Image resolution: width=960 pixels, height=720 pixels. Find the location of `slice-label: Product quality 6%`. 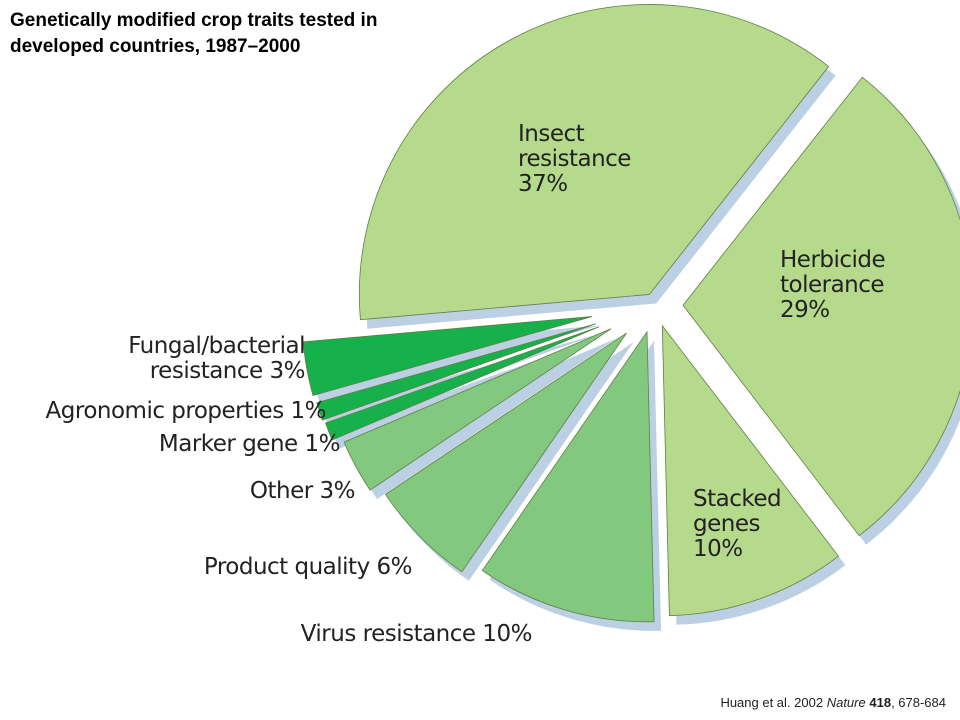

slice-label: Product quality 6% is located at coordinates (246, 567).